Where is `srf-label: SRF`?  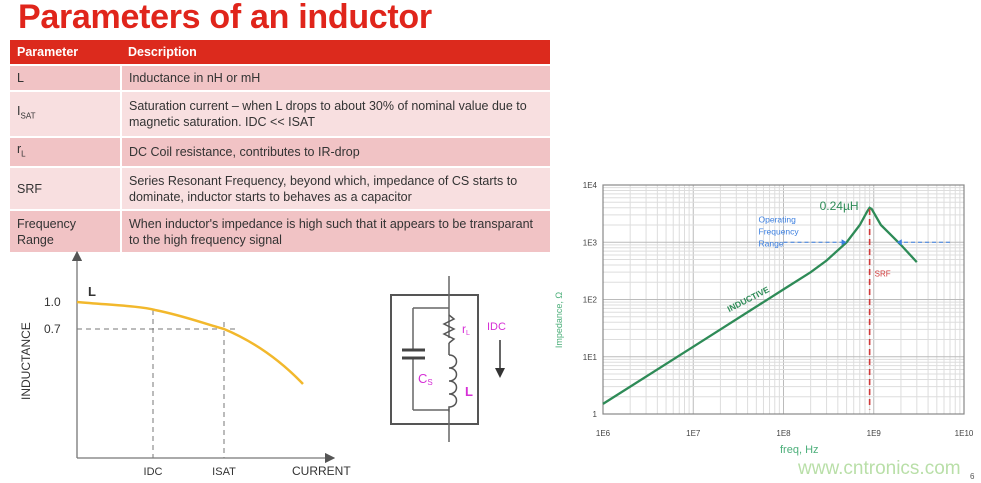
srf-label: SRF is located at coordinates (883, 274).